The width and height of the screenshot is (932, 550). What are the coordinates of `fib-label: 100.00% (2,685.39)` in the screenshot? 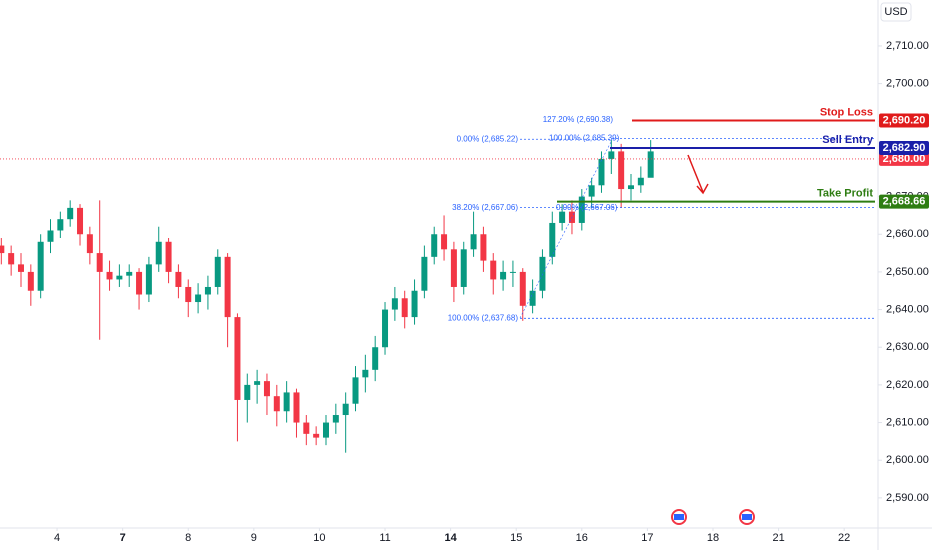 It's located at (584, 138).